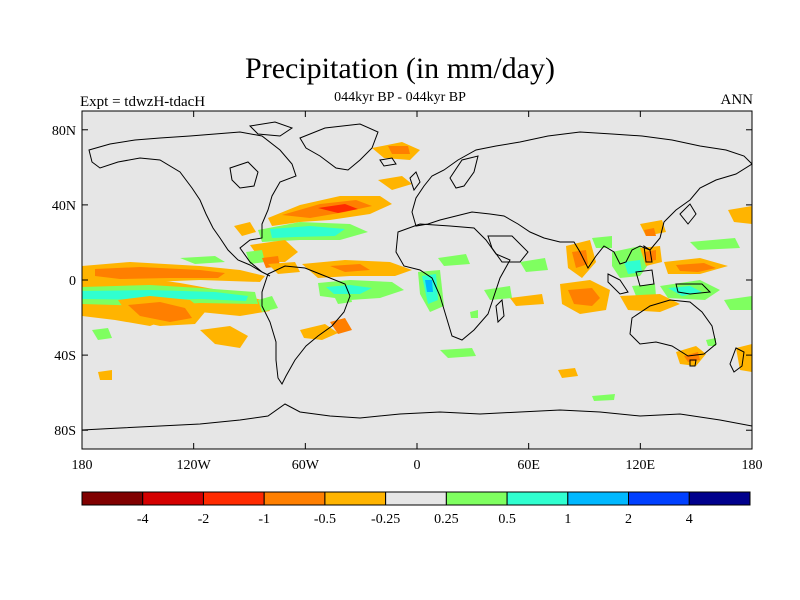 This screenshot has width=800, height=600. I want to click on lat-tick-label: 40N, so click(64, 206).